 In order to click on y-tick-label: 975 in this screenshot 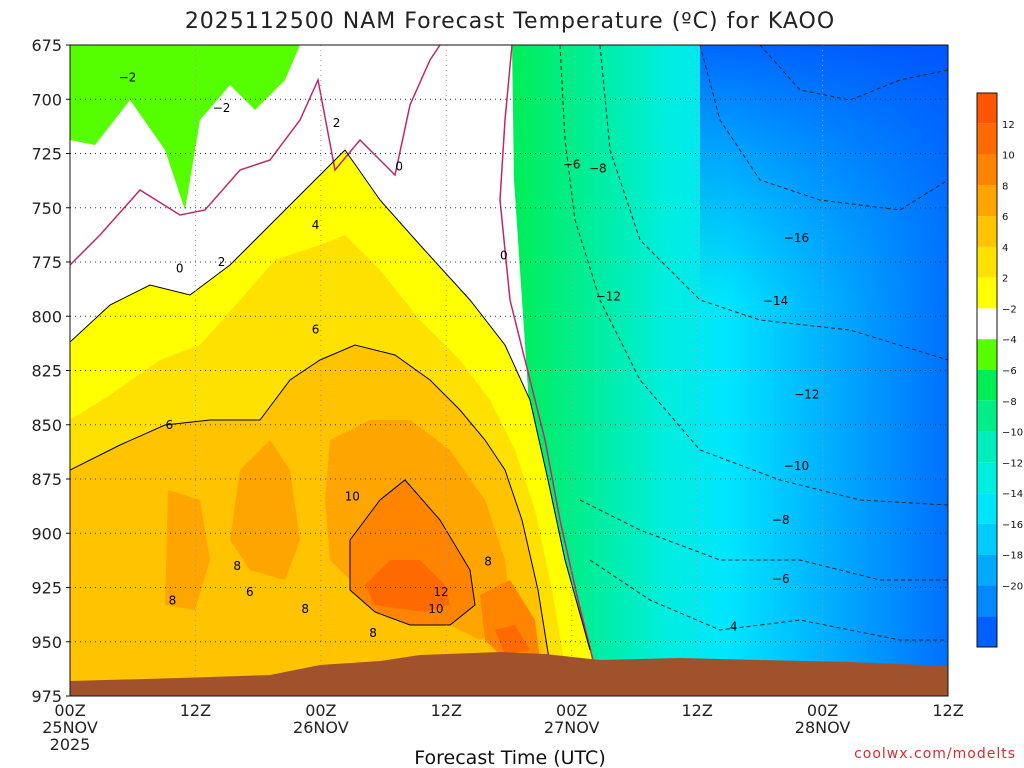, I will do `click(46, 696)`.